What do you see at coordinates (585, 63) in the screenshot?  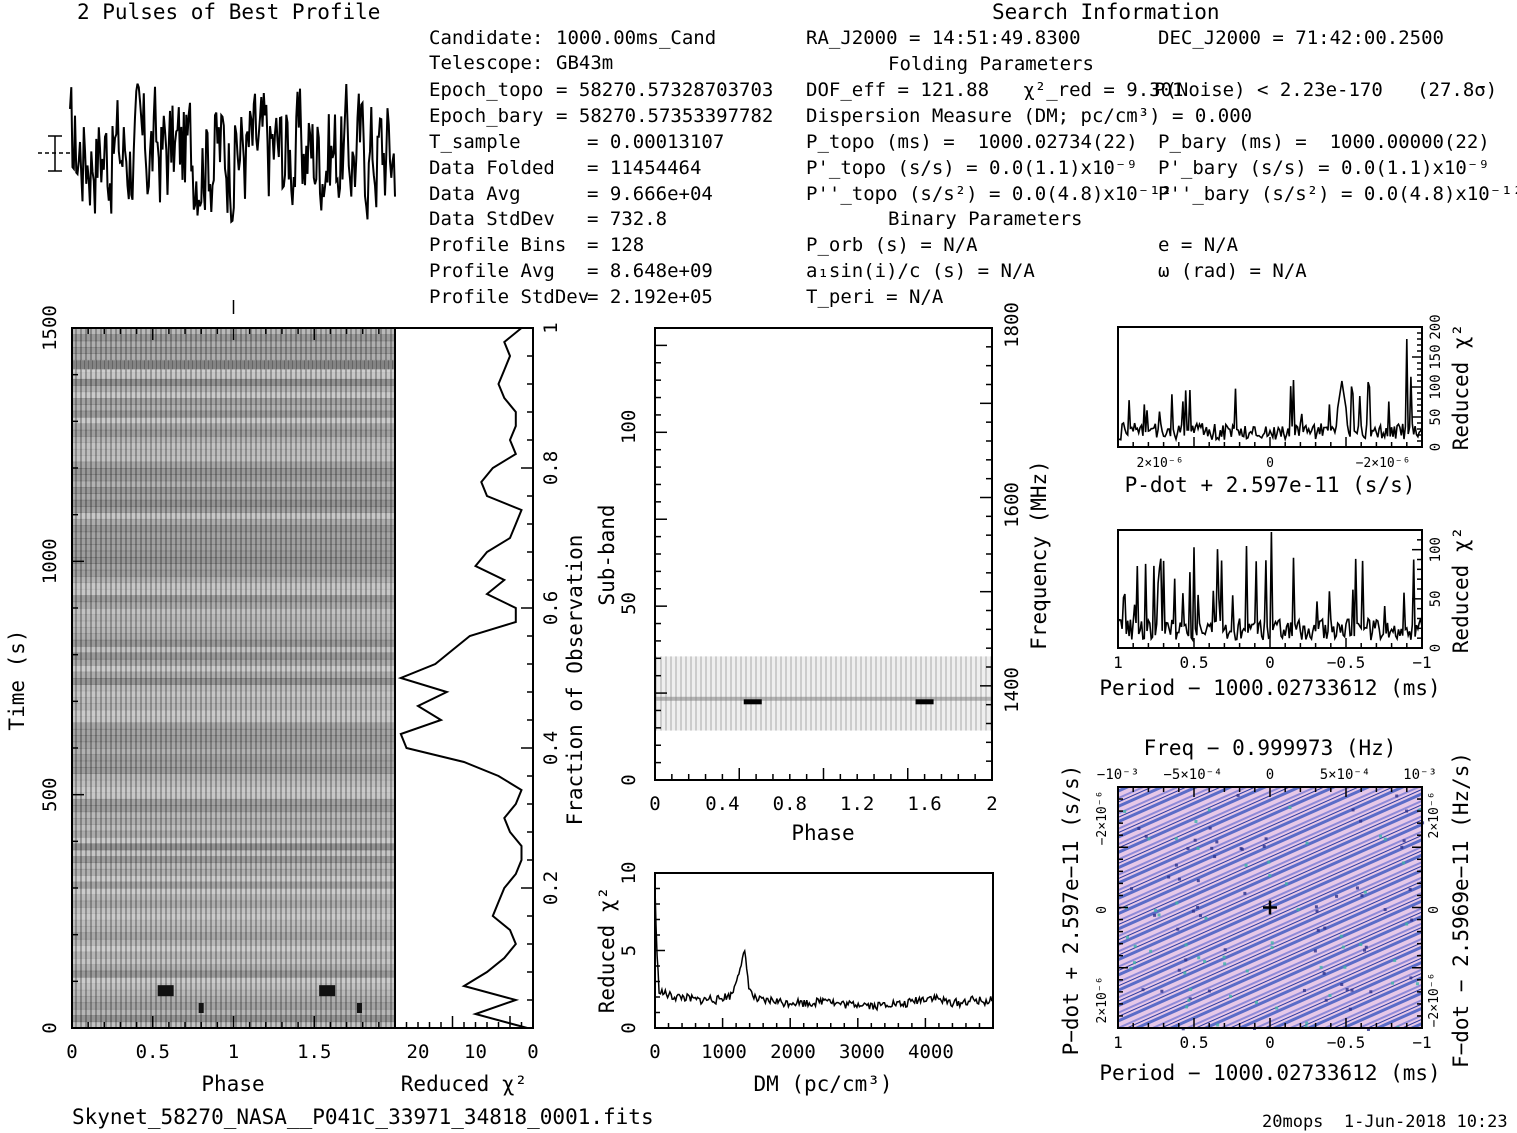 I see `info-value: GB43m` at bounding box center [585, 63].